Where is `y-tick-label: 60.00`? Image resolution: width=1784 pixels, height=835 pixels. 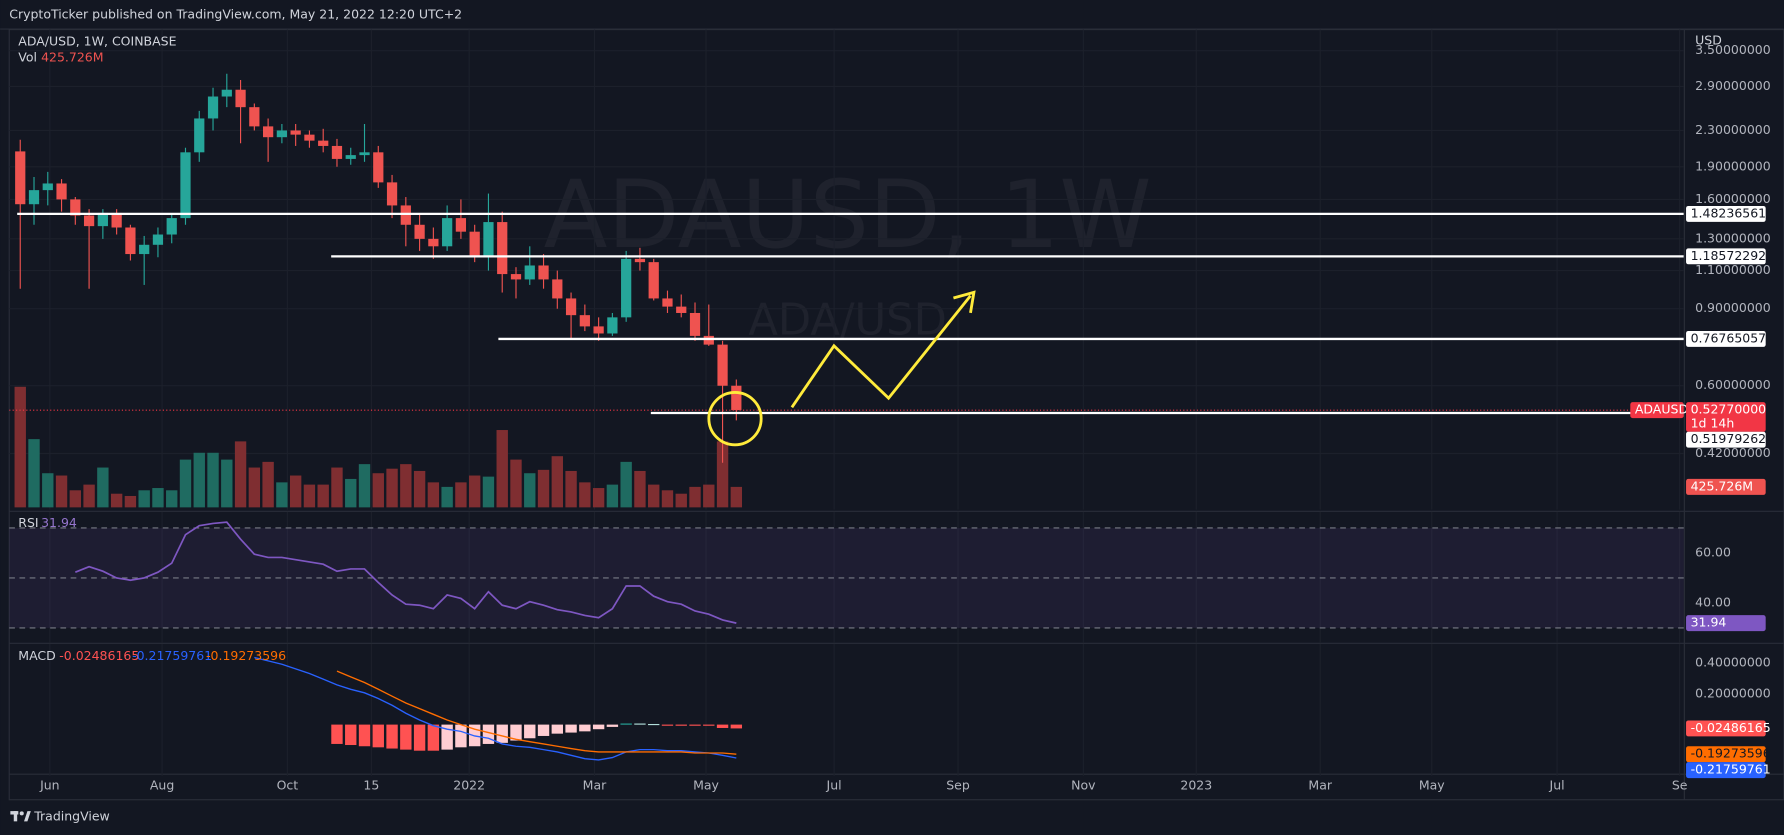 y-tick-label: 60.00 is located at coordinates (1713, 551).